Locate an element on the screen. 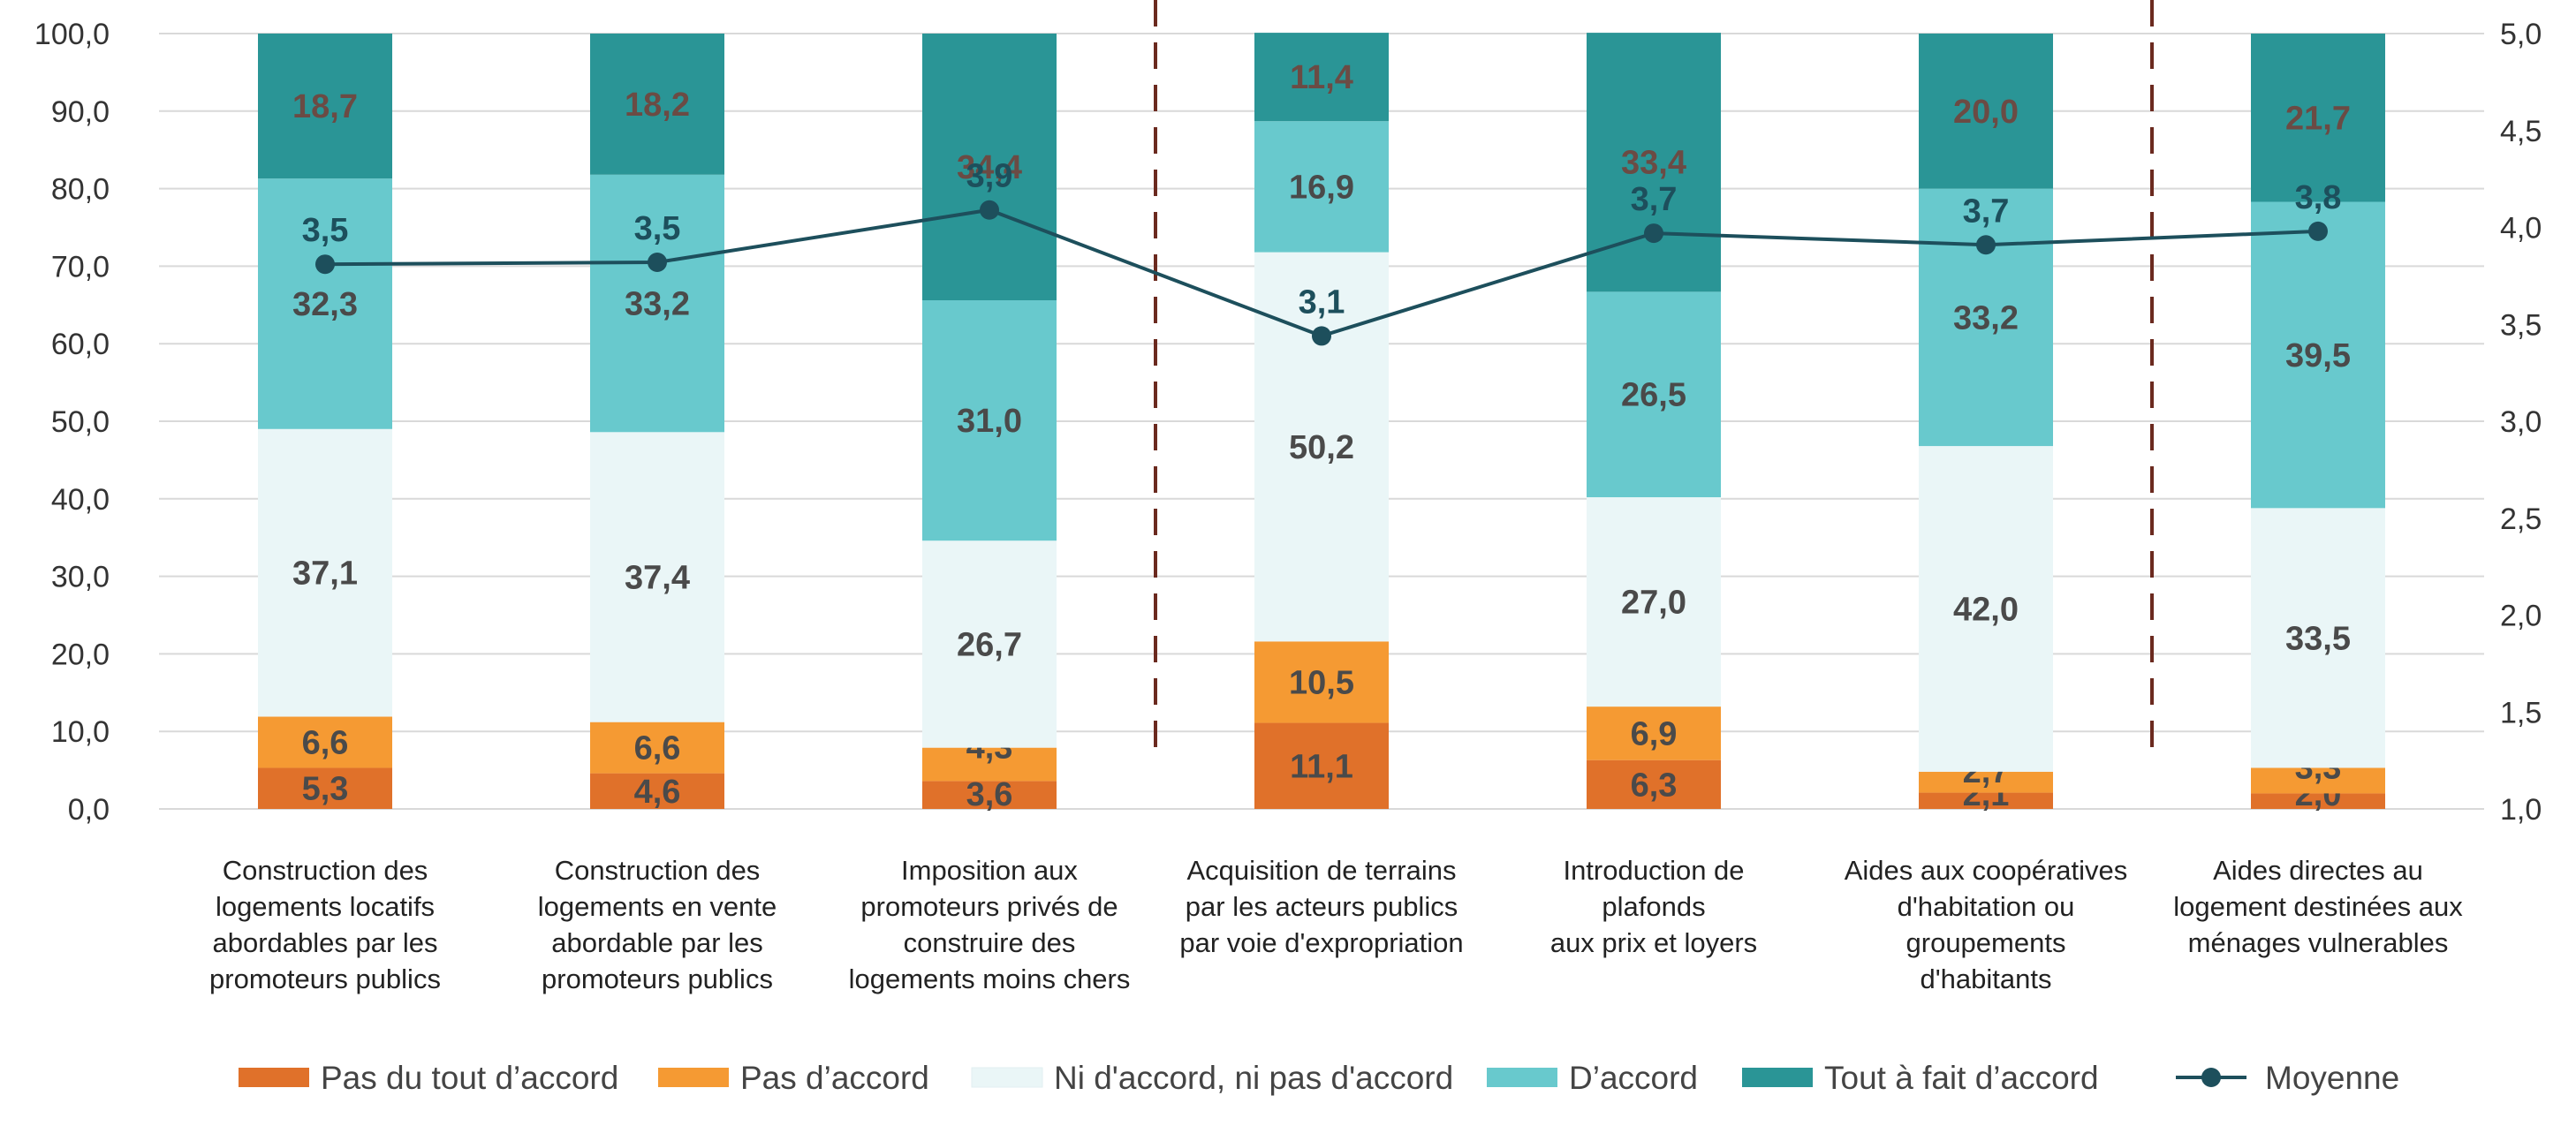  bar-stack: 11,1 10,5 50,2 16,9 11,4 is located at coordinates (1321, 421).